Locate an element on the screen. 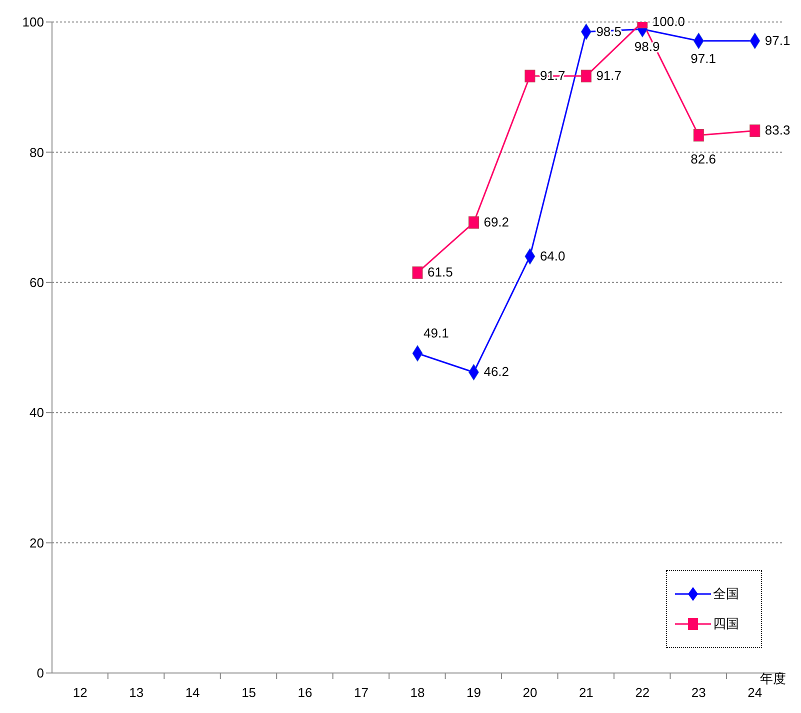  data-label: 61.5 is located at coordinates (440, 272).